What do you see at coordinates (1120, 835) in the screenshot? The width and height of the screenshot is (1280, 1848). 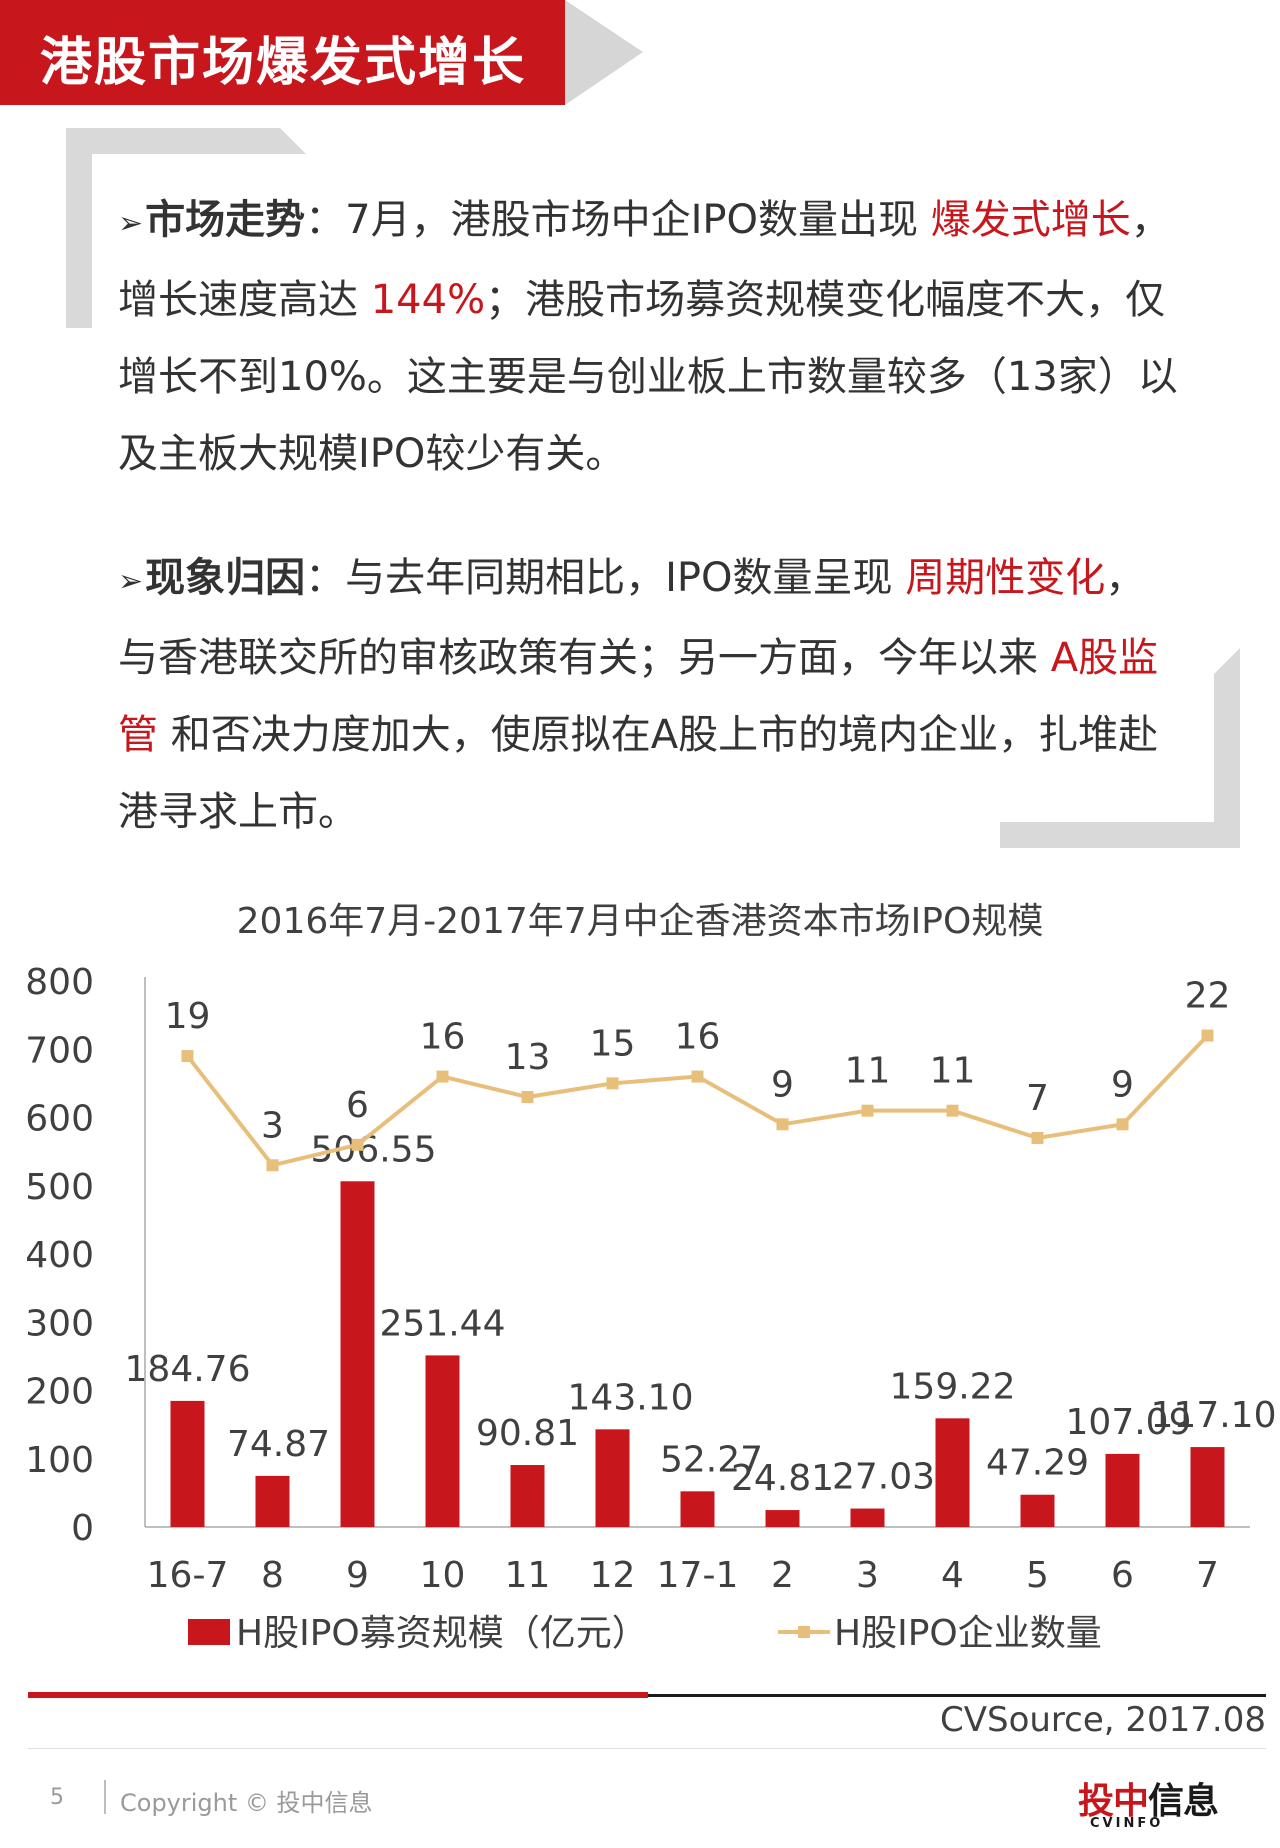 I see `frame-corner-bottom-right` at bounding box center [1120, 835].